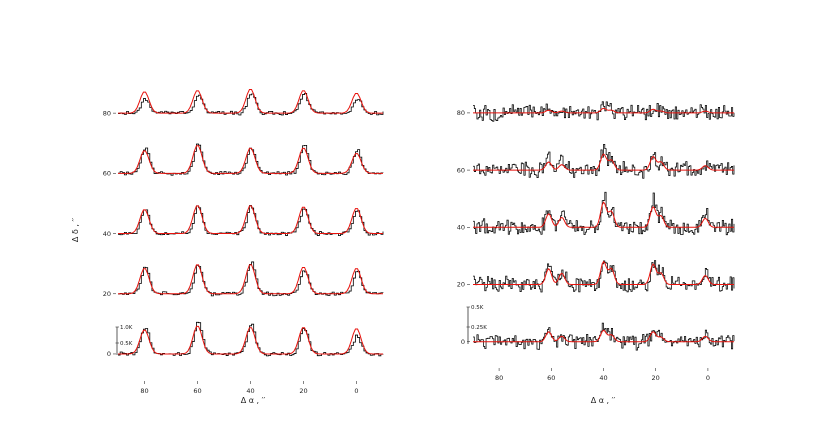 The height and width of the screenshot is (429, 830). I want to click on intensity-scale-bar: 0.5K 0.25K, so click(476, 324).